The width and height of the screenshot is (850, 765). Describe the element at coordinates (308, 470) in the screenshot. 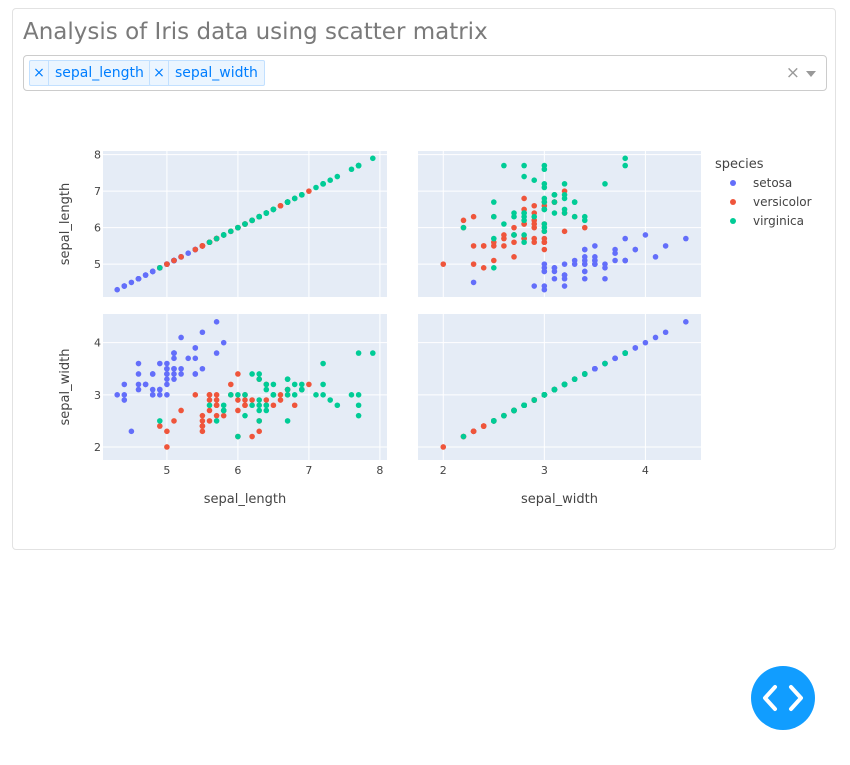

I see `x-tick-label: 7` at that location.